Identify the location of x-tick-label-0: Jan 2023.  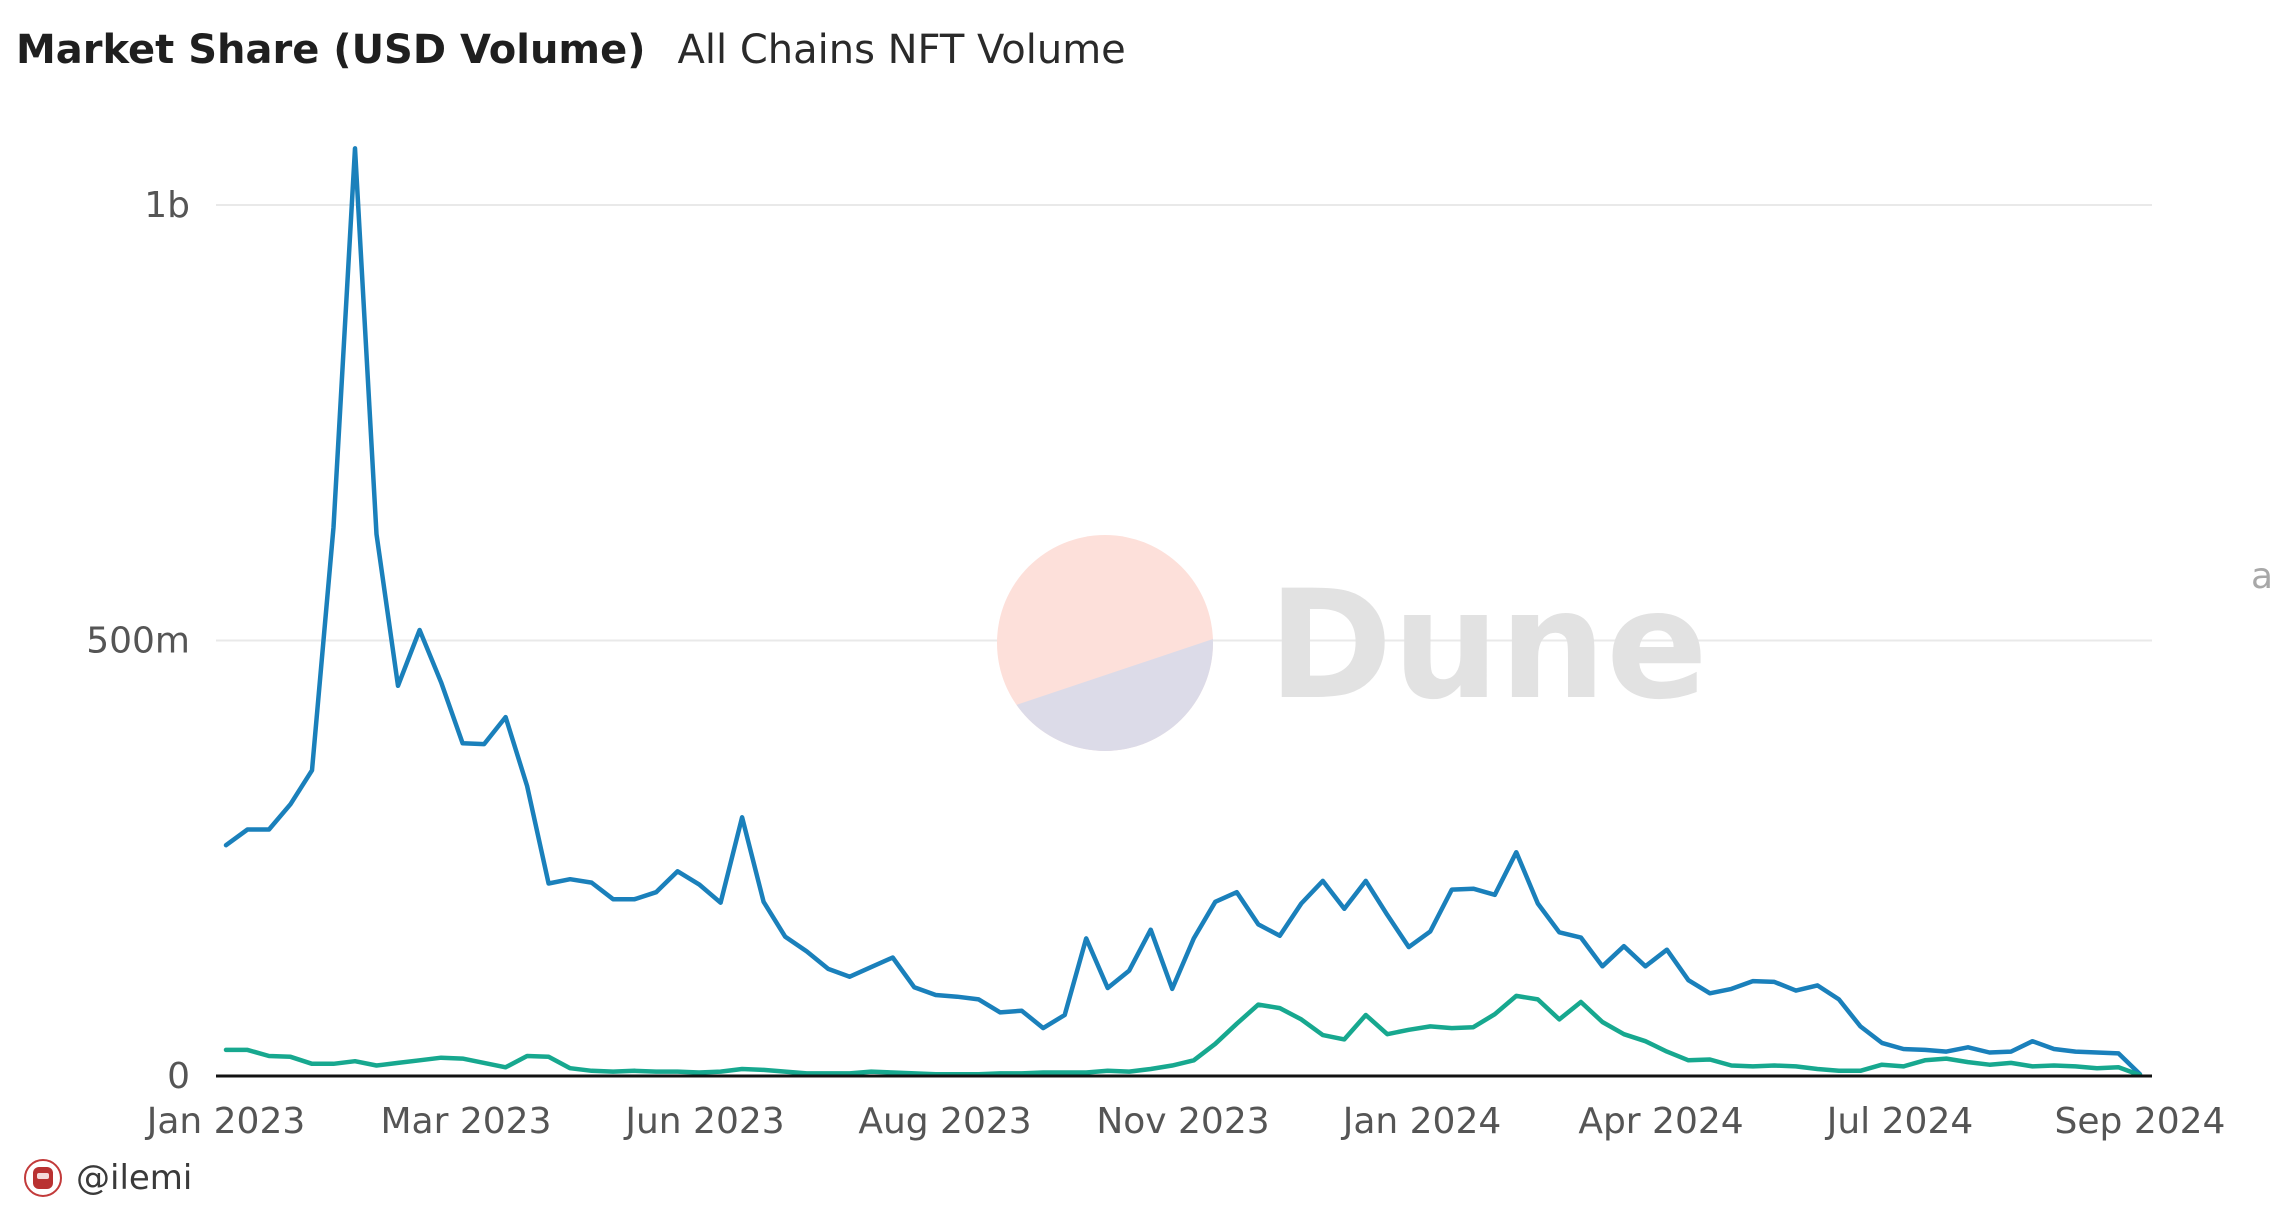
(225, 1121).